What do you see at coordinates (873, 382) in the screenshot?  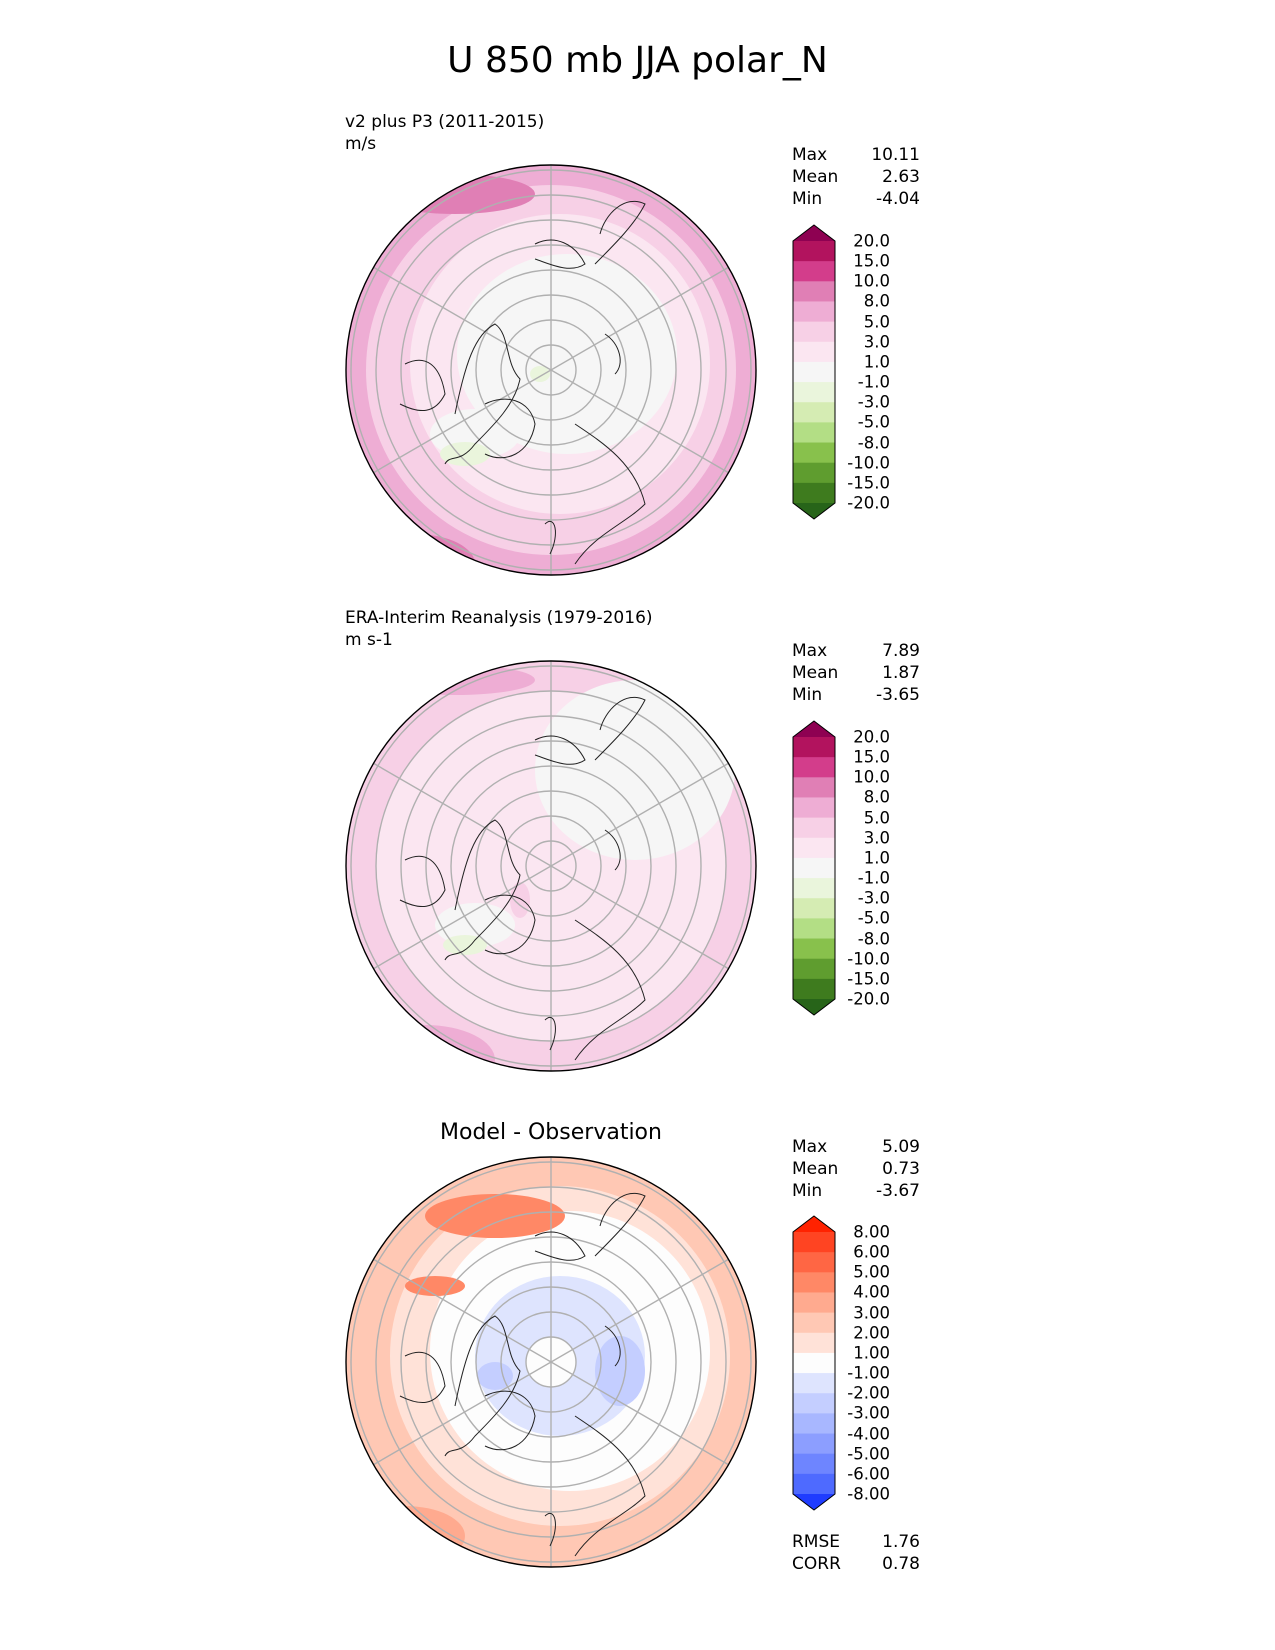 I see `colorbar-tick-label: -1.0` at bounding box center [873, 382].